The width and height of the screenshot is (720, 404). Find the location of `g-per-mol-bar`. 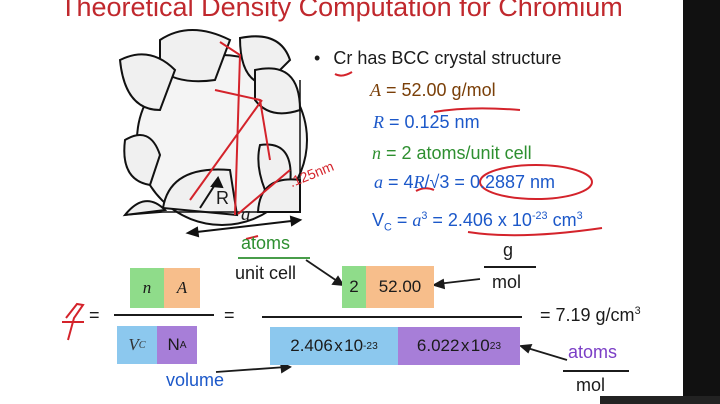

g-per-mol-bar is located at coordinates (510, 267).